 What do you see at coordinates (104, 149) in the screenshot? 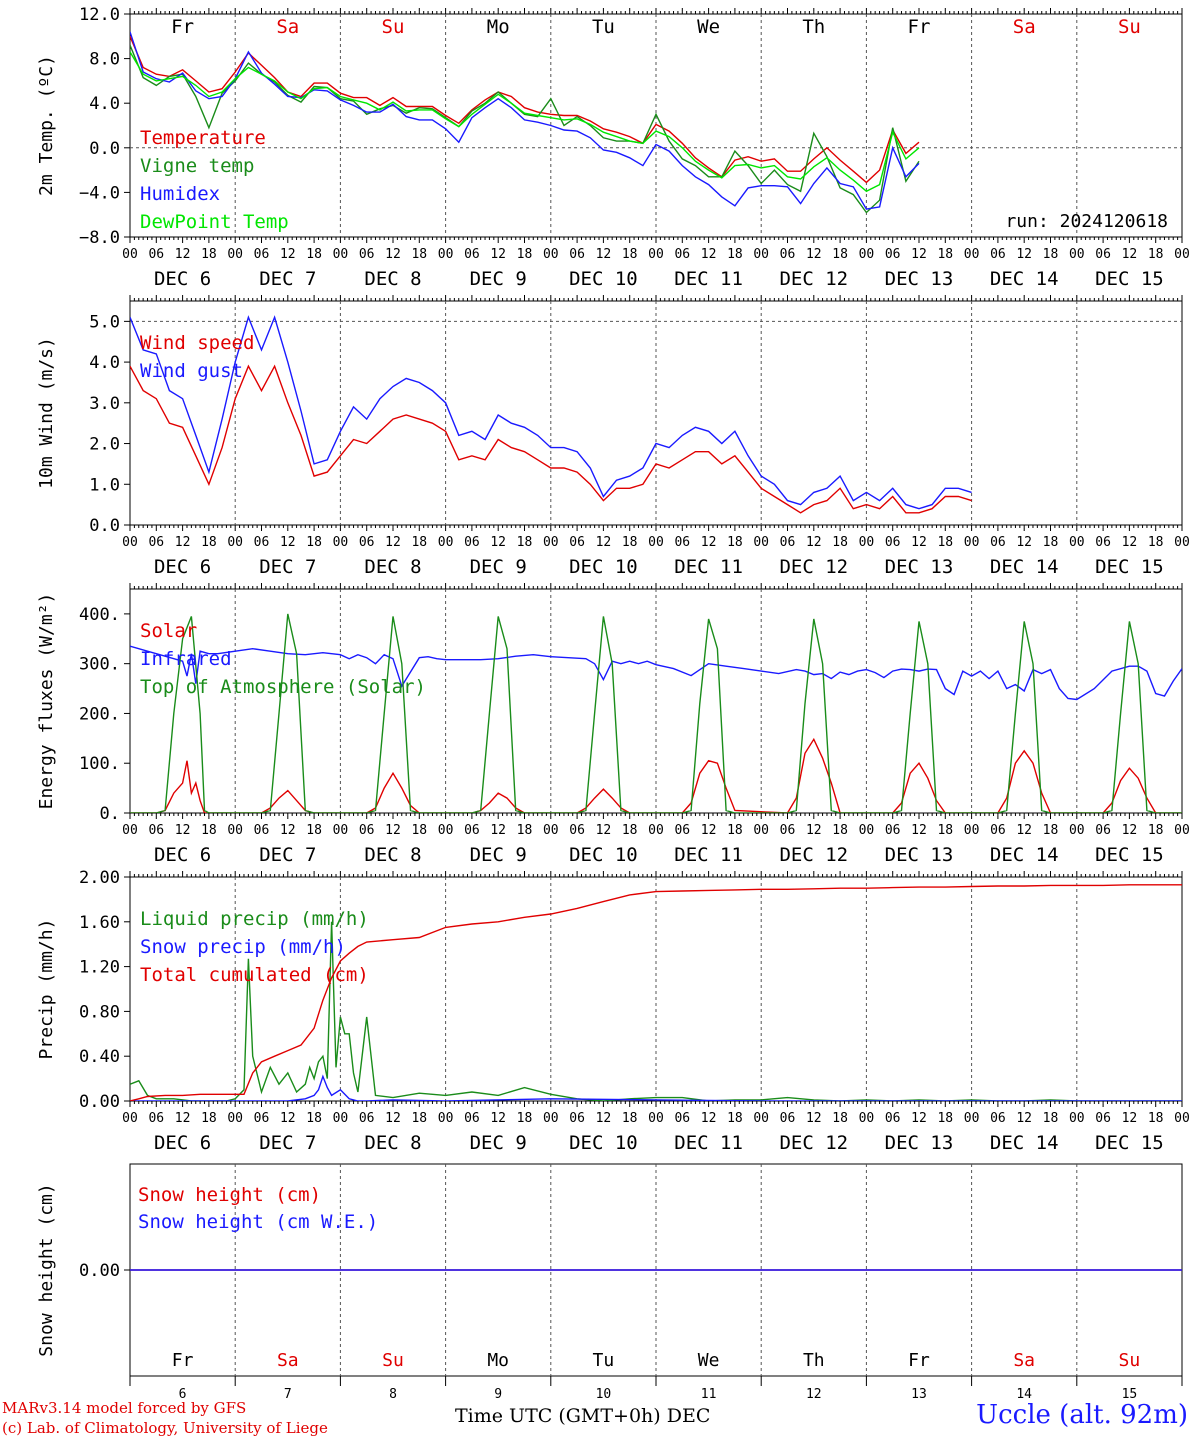
I see `y-tick-label: 0.0` at bounding box center [104, 149].